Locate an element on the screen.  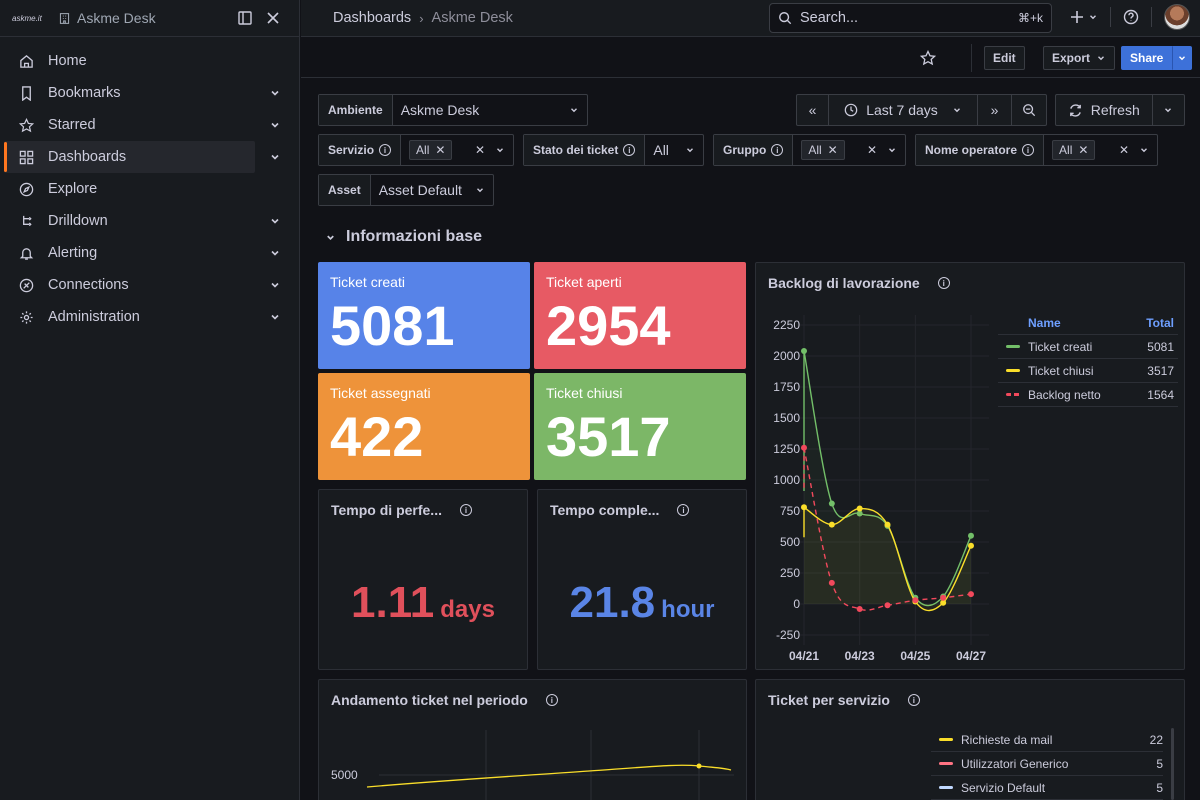
stat-ticket-aperti: Ticket aperti 2954 is located at coordinates (640, 315).